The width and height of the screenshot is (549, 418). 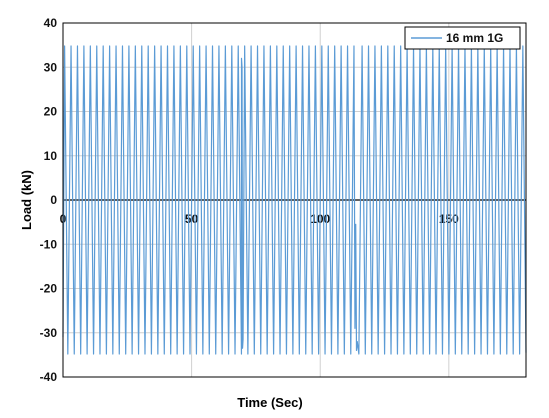 I want to click on y-tick-label: -30, so click(x=49, y=333).